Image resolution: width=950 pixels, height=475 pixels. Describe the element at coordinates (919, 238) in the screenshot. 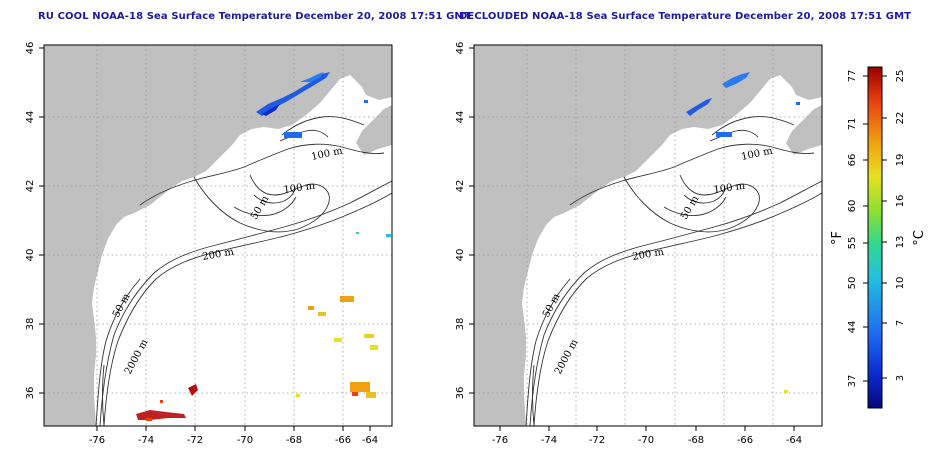

I see `celsius-unit-label: °C` at that location.